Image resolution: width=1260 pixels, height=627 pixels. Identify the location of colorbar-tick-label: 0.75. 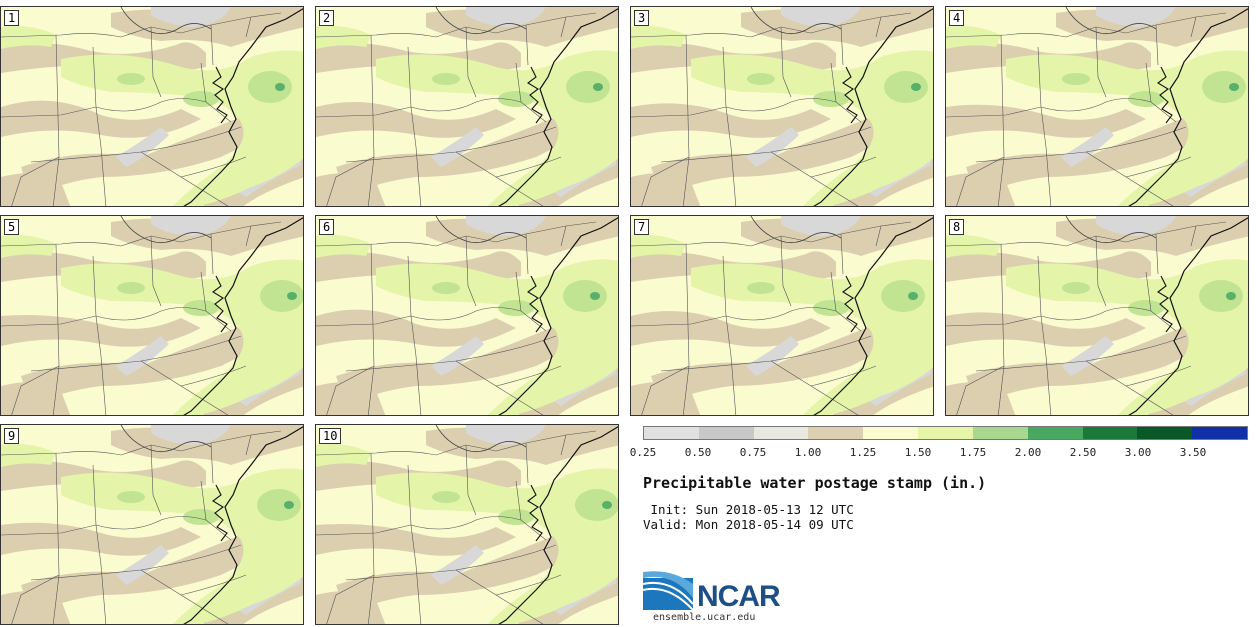
(753, 452).